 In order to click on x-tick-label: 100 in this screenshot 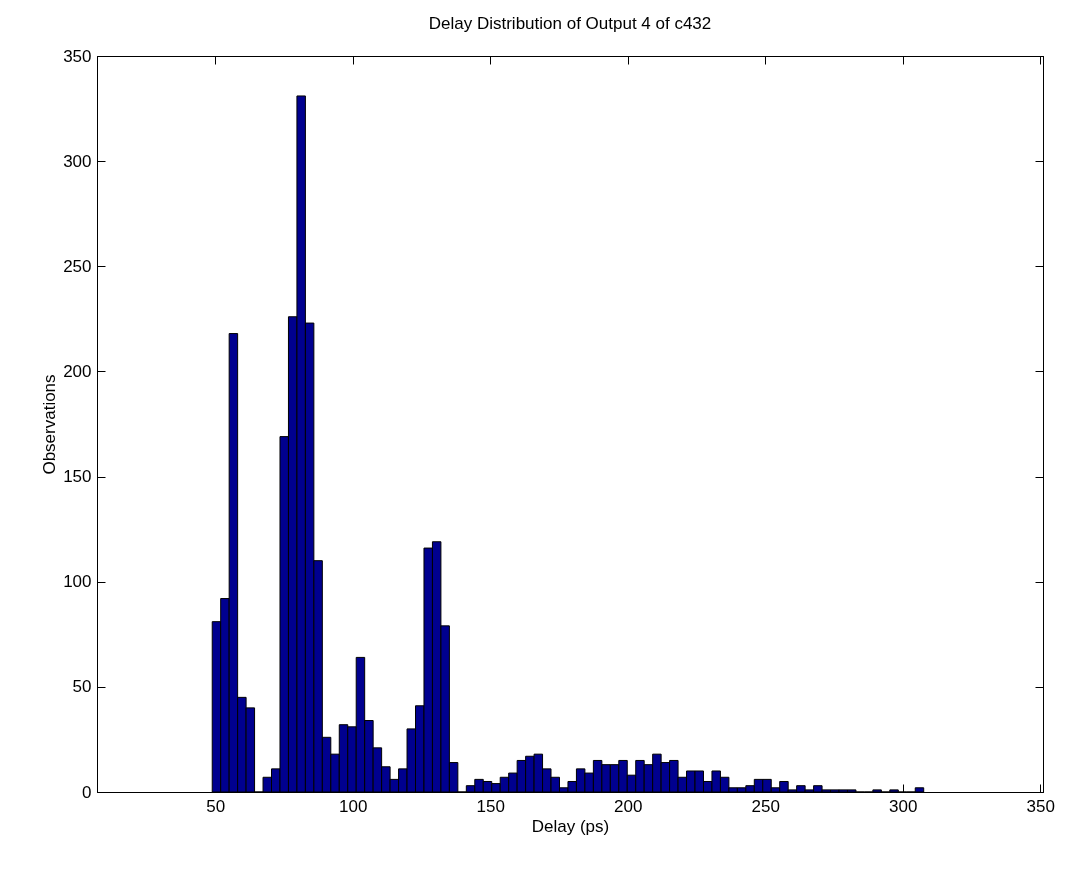, I will do `click(353, 806)`.